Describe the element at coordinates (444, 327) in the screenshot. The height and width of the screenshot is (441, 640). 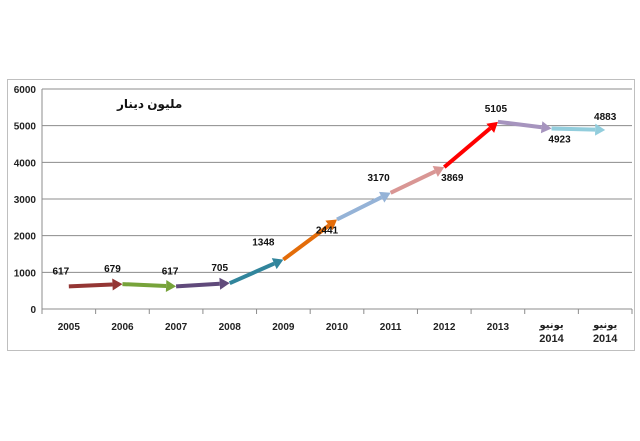
I see `x-tick-label: 2012` at that location.